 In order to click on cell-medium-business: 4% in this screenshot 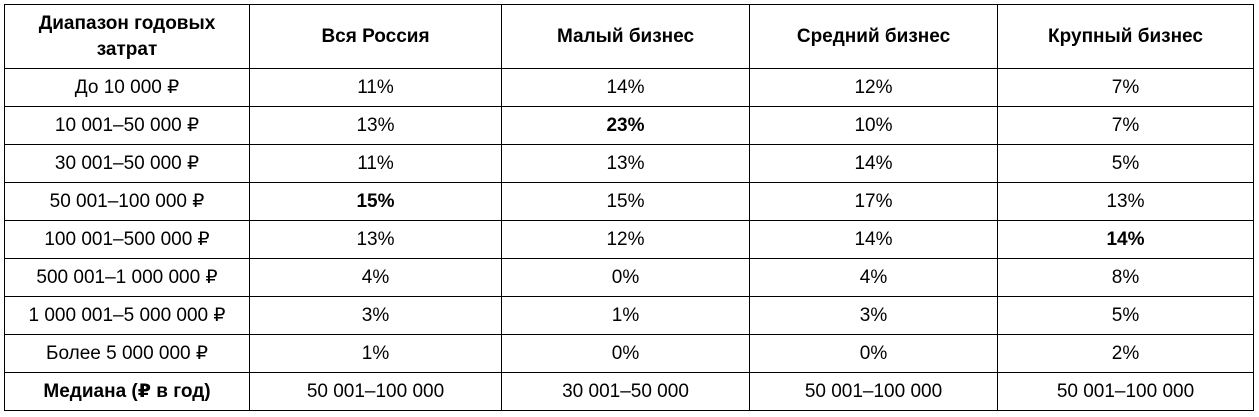, I will do `click(873, 277)`.